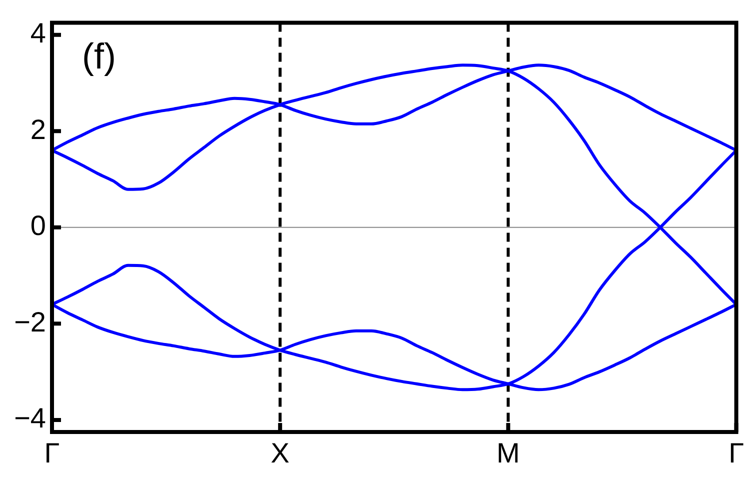 The width and height of the screenshot is (750, 486). What do you see at coordinates (99, 56) in the screenshot?
I see `annotation: (f)` at bounding box center [99, 56].